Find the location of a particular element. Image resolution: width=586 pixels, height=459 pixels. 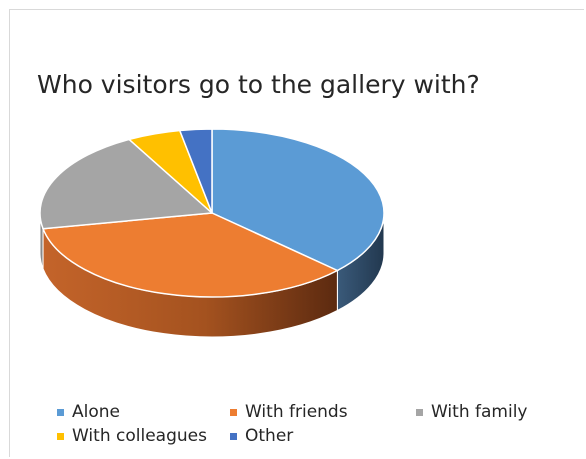

legend-item-other: Other is located at coordinates (261, 436).